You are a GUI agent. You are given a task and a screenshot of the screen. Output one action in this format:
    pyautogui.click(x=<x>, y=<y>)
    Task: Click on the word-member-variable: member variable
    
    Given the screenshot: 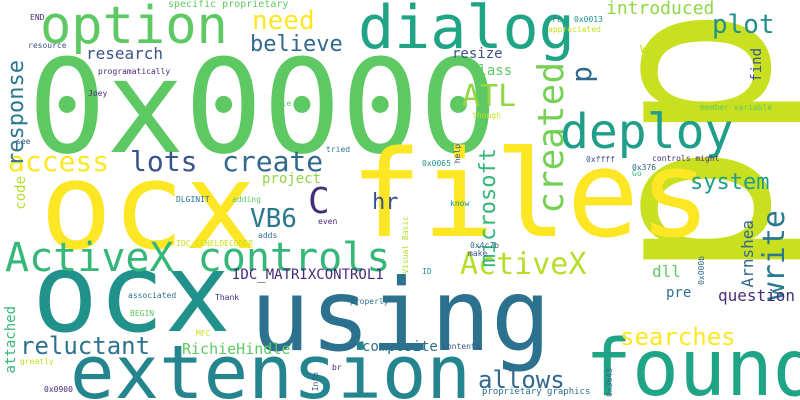 What is the action you would take?
    pyautogui.click(x=736, y=107)
    